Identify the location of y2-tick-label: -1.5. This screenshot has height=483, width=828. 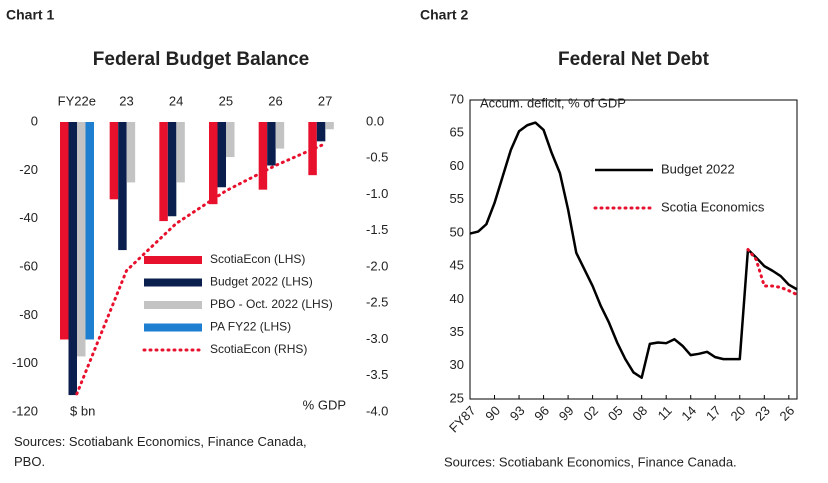
(377, 229).